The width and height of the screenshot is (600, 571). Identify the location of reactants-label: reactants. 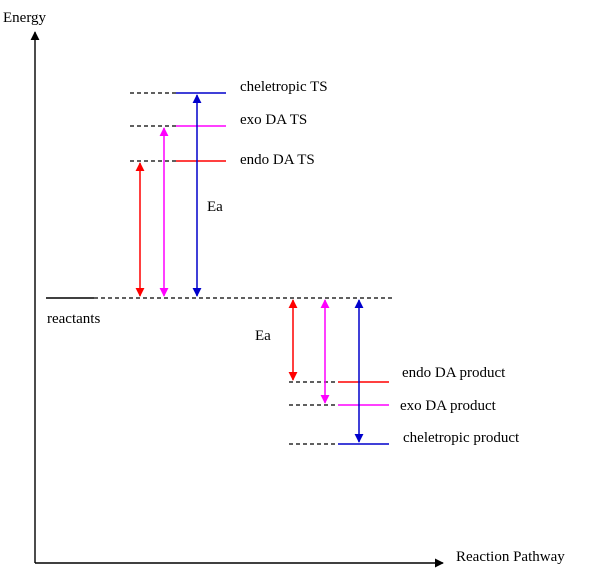
(73, 319).